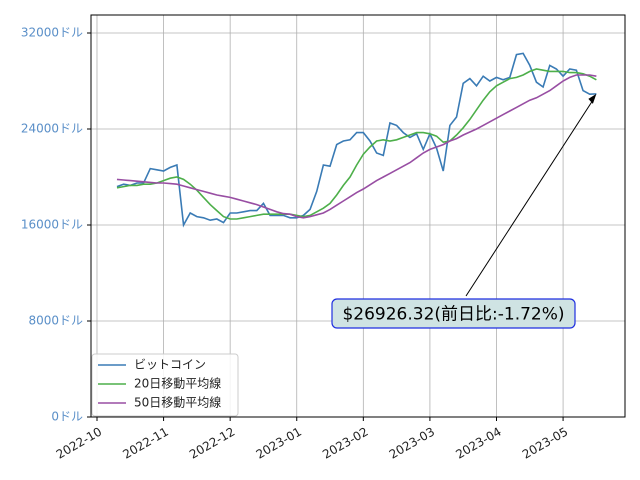 Image resolution: width=640 pixels, height=480 pixels. Describe the element at coordinates (177, 402) in the screenshot. I see `legend-label: 50日移動平均線` at that location.